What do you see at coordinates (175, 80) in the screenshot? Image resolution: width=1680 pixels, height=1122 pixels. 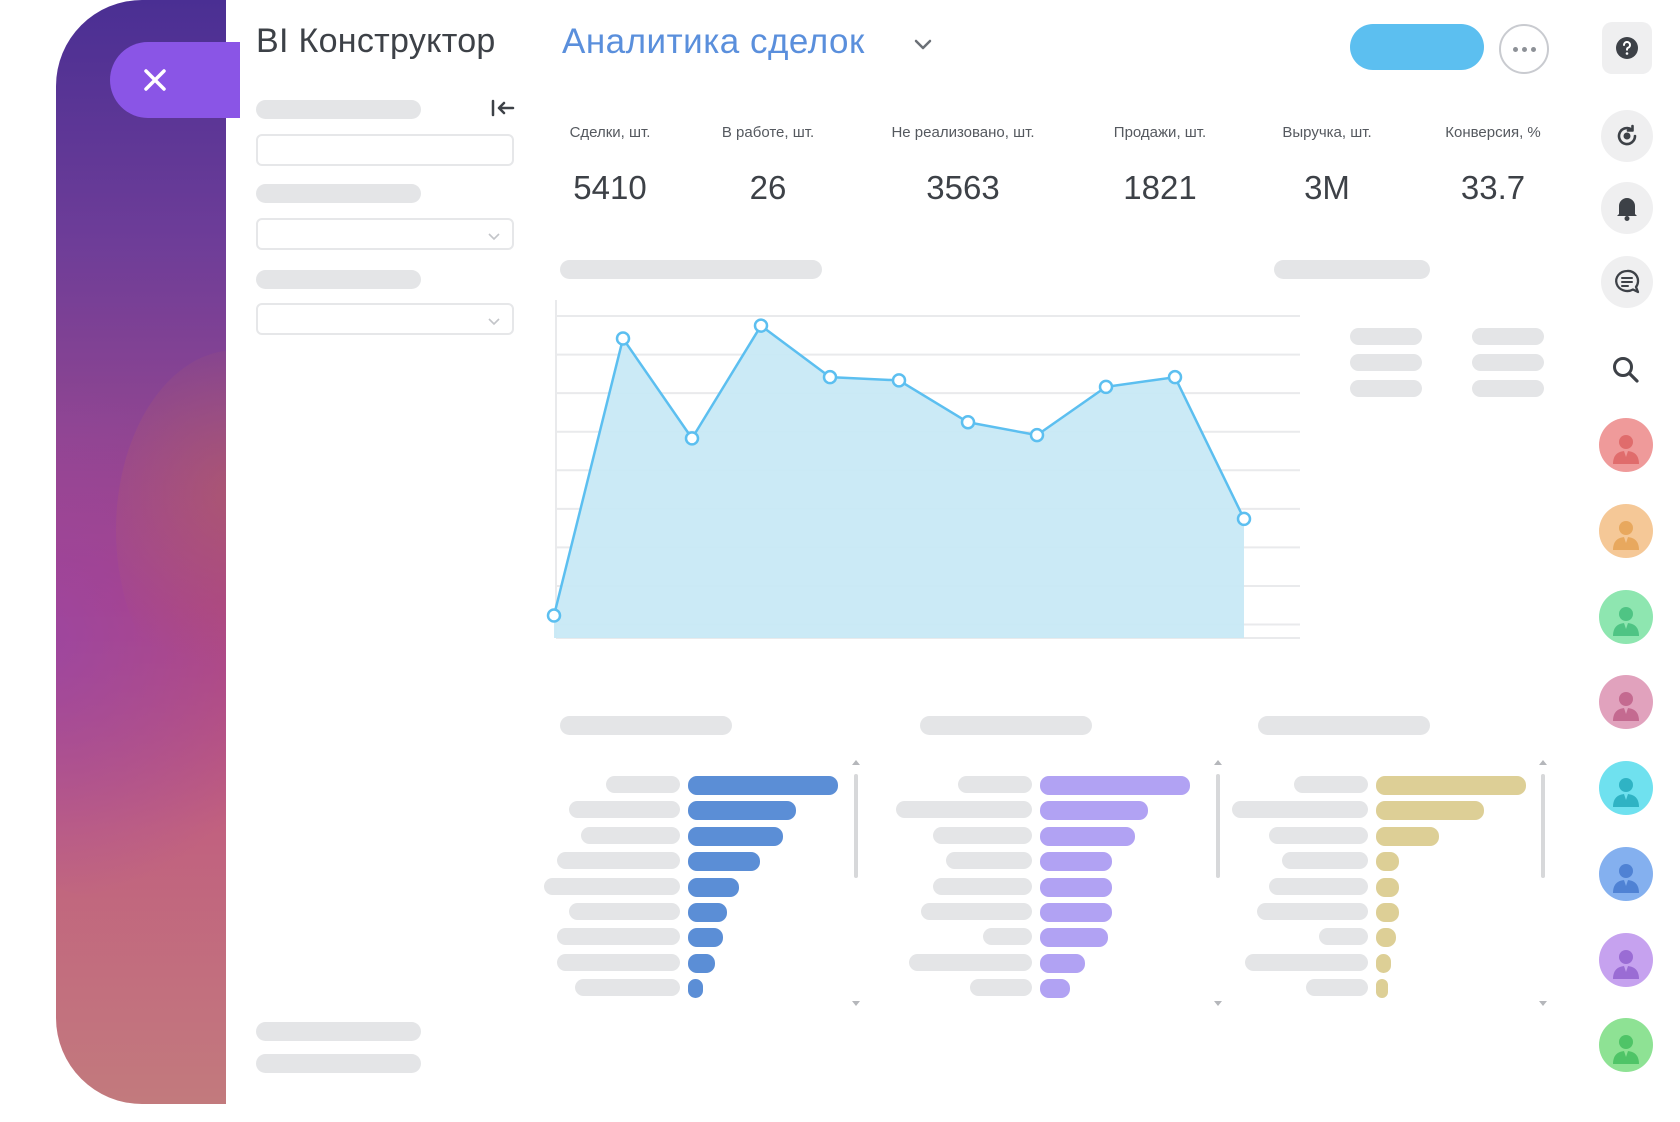 I see `close-button` at bounding box center [175, 80].